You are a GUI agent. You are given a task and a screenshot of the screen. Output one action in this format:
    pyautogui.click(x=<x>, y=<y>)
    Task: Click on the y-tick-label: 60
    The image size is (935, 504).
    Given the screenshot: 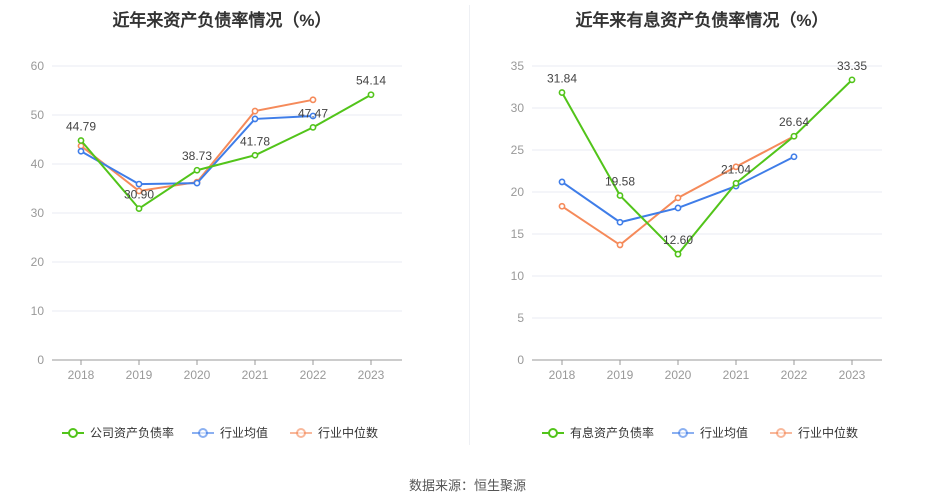 What is the action you would take?
    pyautogui.click(x=38, y=66)
    